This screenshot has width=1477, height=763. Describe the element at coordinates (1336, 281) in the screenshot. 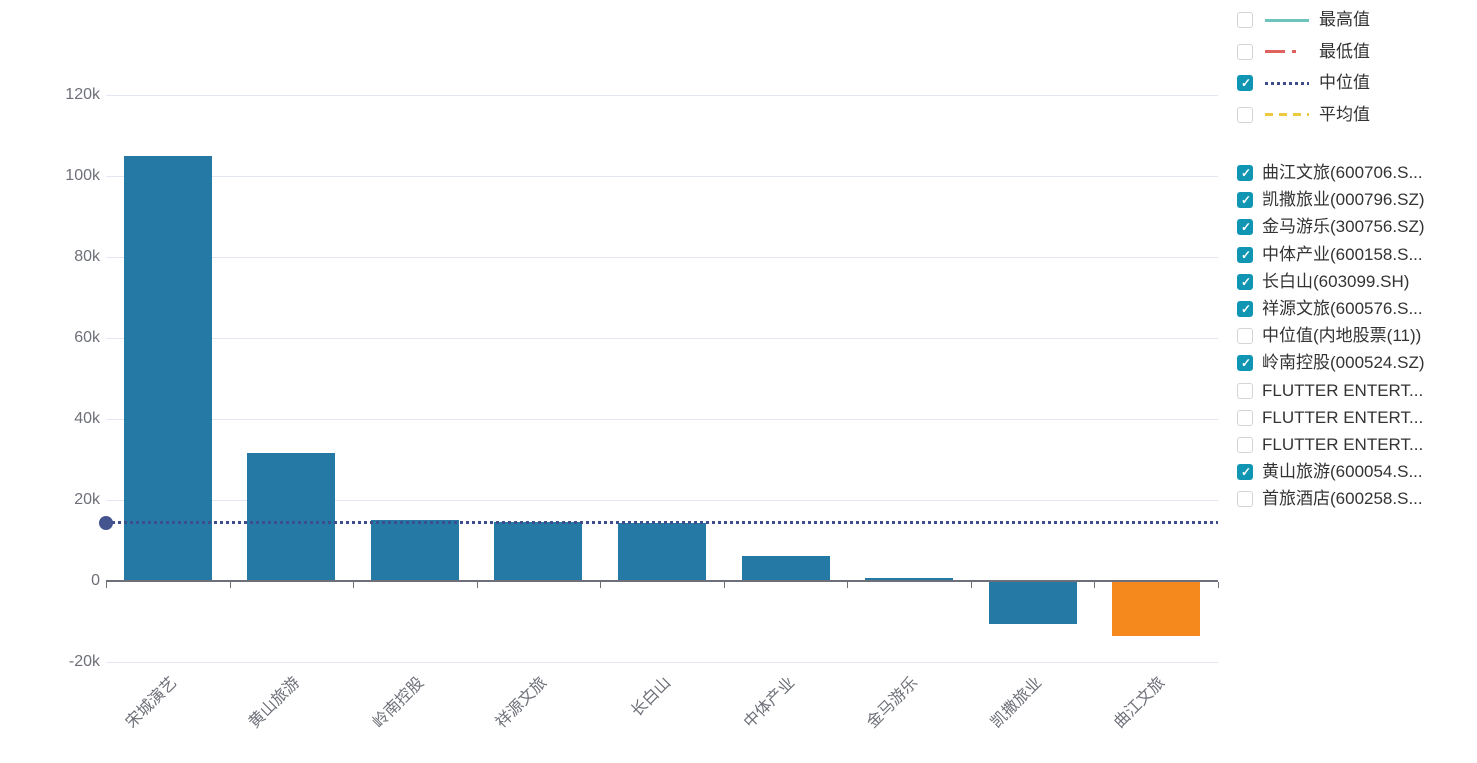

I see `series-legend-label: 长白山(603099.SH)` at that location.